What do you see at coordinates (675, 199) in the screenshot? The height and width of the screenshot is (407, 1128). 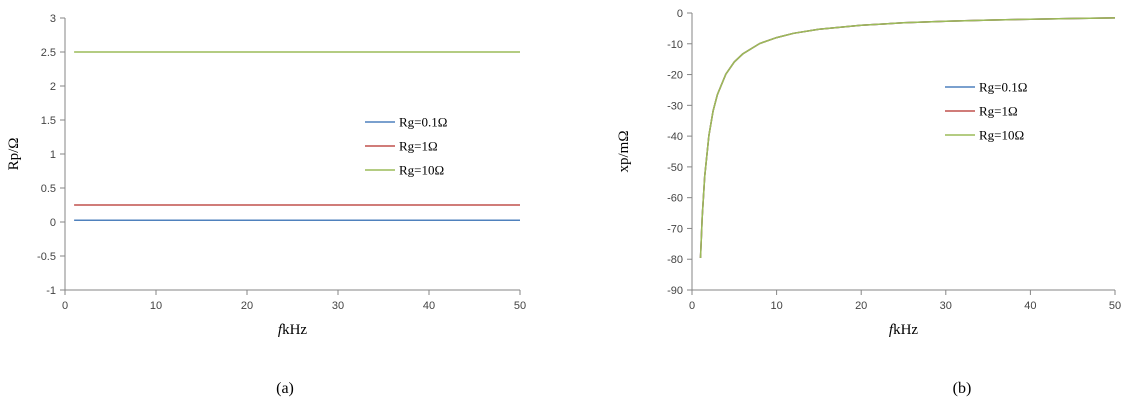 I see `y-tick-label: -60` at bounding box center [675, 199].